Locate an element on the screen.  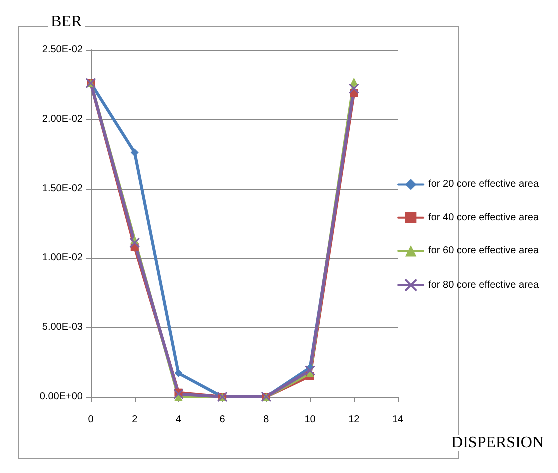
x-axis-title: DISPERSION is located at coordinates (498, 443).